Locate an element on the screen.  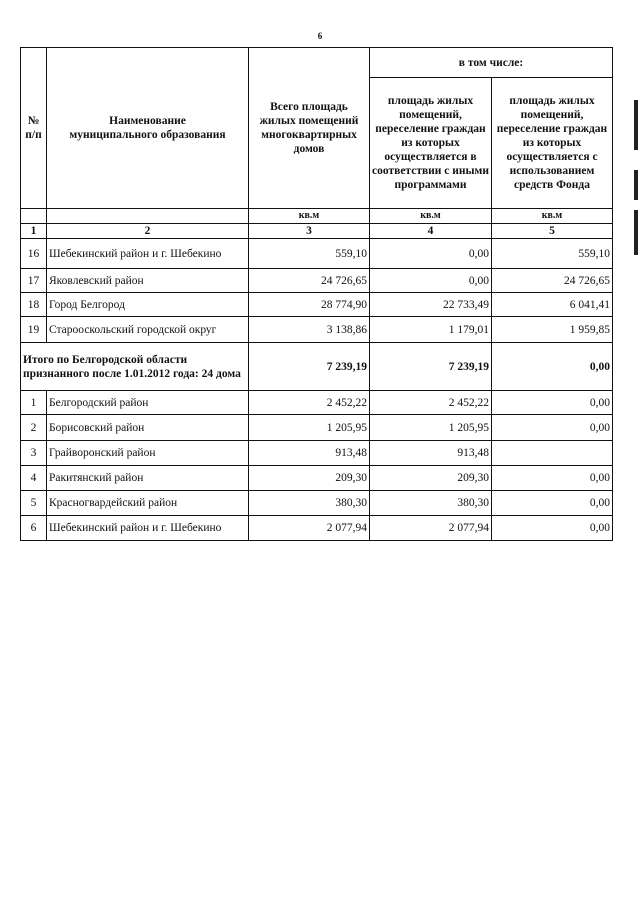
row-no: 3 is located at coordinates (33, 453).